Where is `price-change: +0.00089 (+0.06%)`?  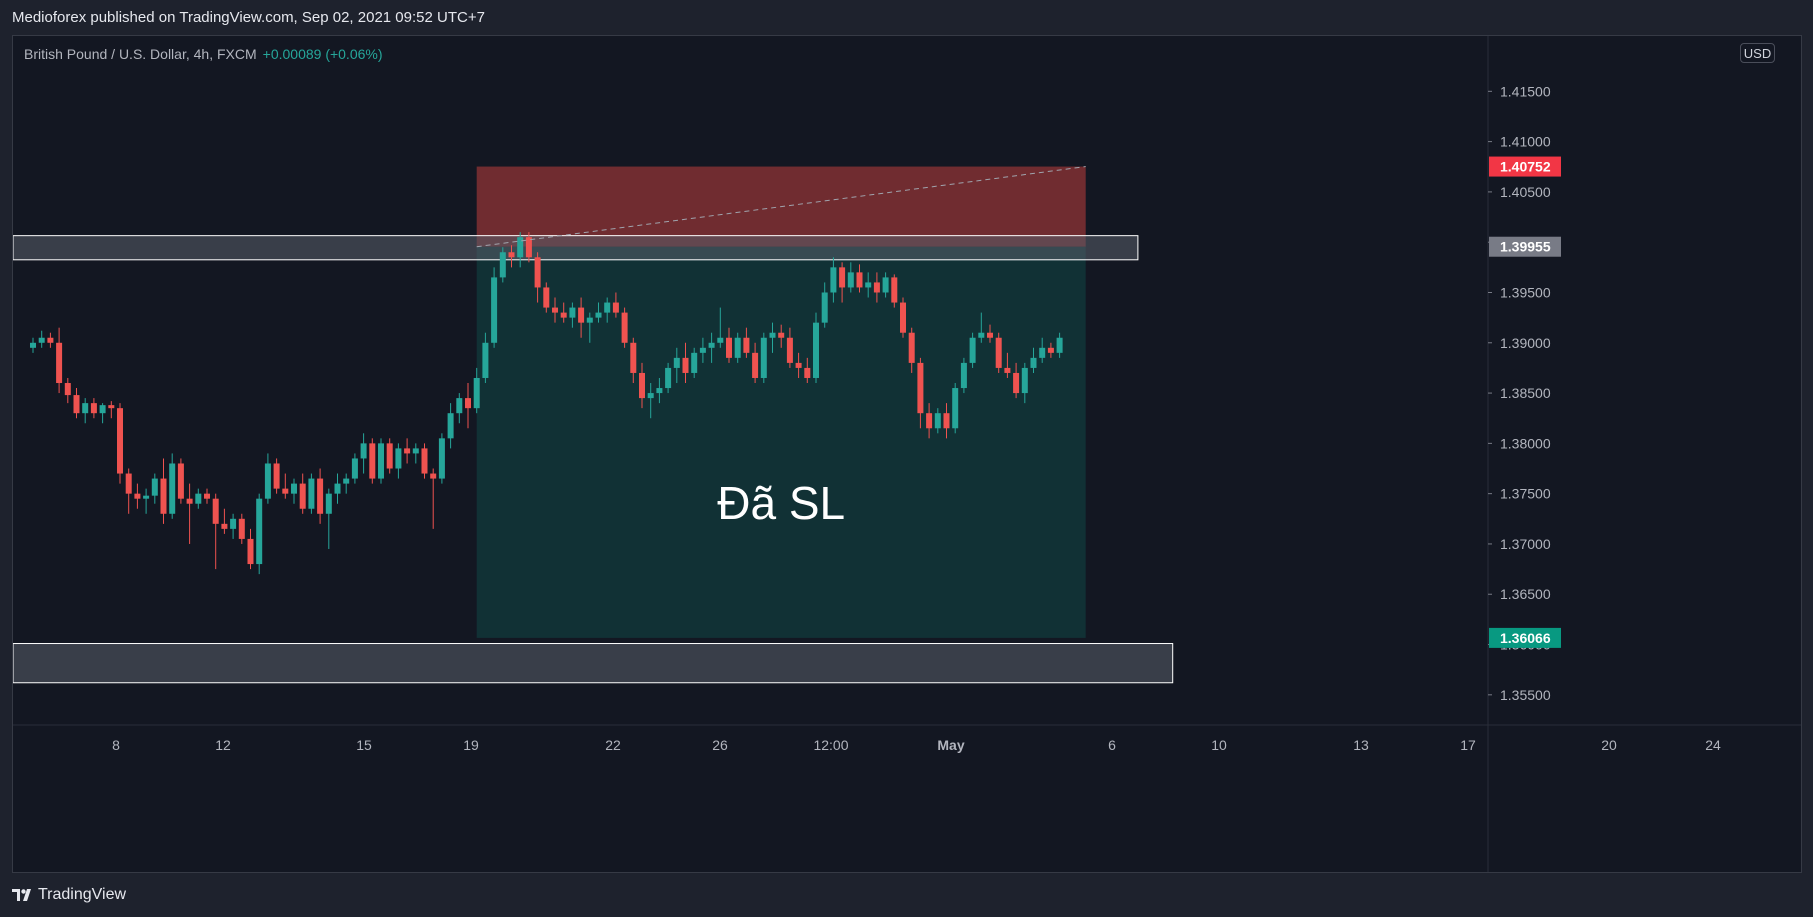 price-change: +0.00089 (+0.06%) is located at coordinates (322, 54).